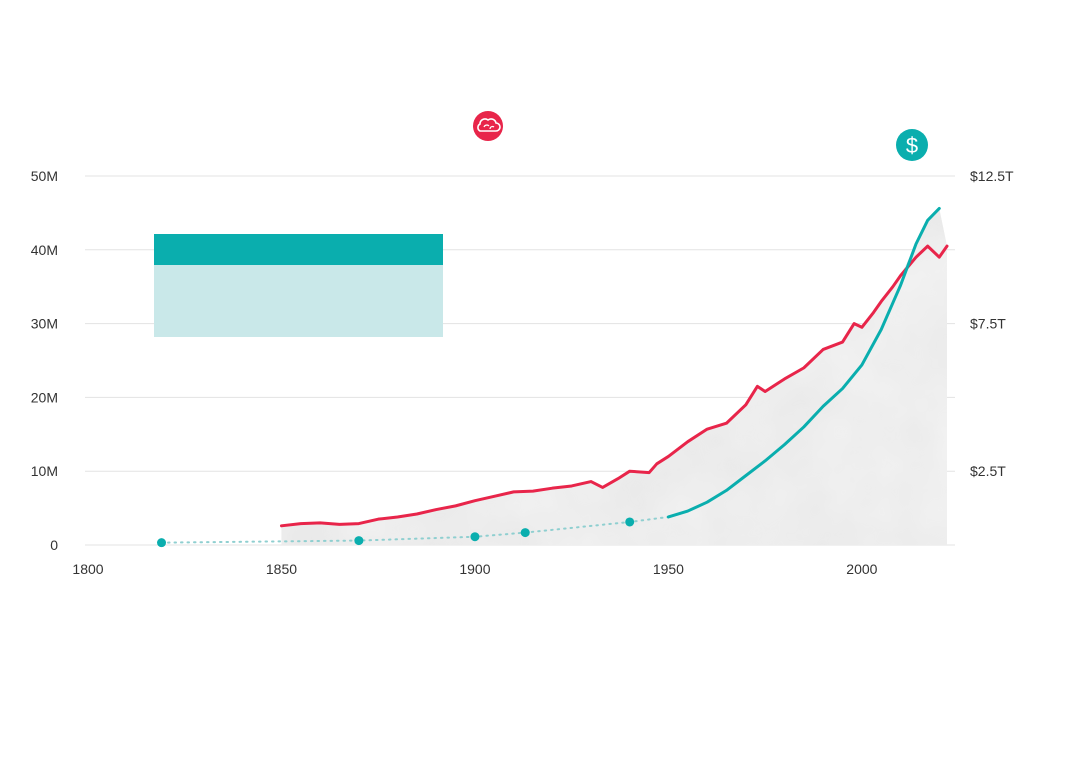  What do you see at coordinates (298, 249) in the screenshot?
I see `legend-swatch-dark` at bounding box center [298, 249].